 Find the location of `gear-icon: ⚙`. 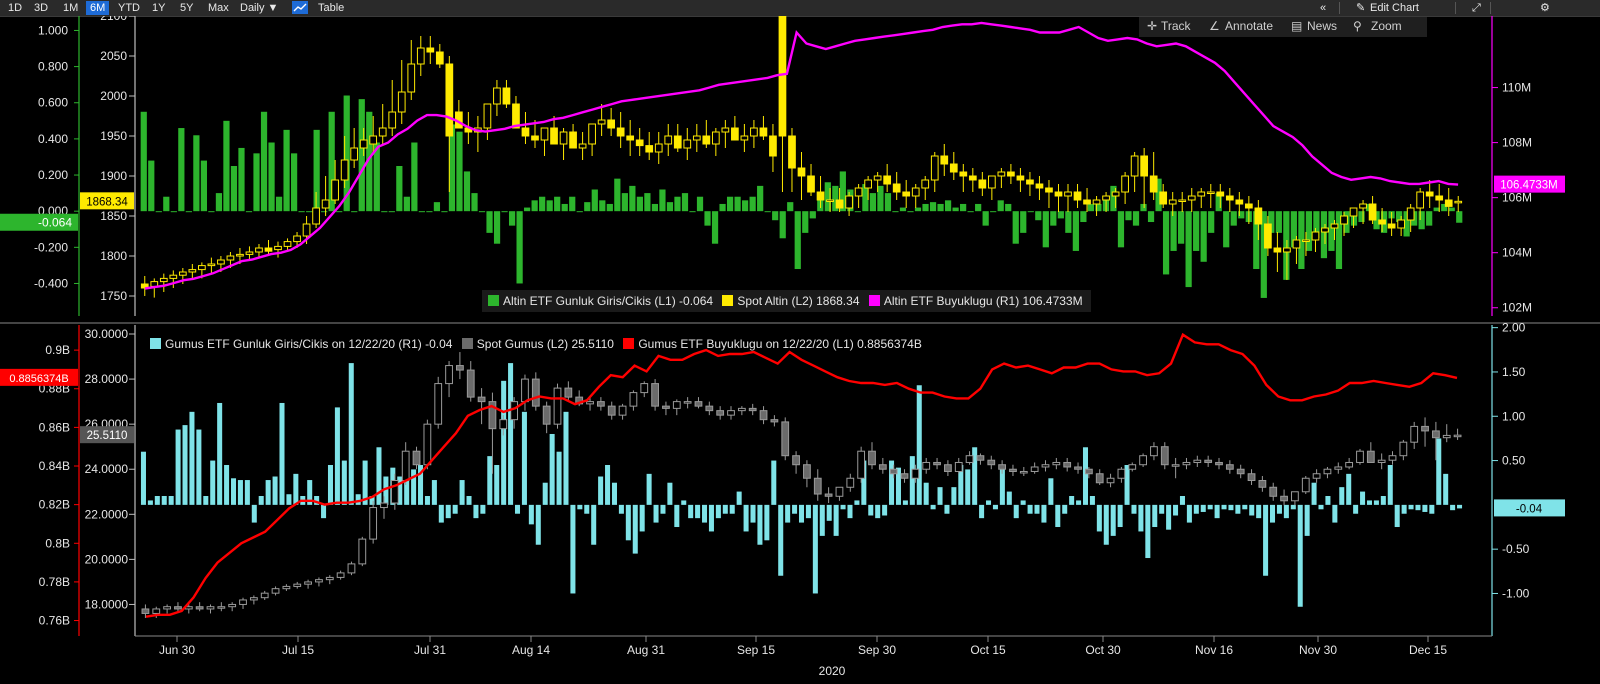

gear-icon: ⚙ is located at coordinates (1545, 8).